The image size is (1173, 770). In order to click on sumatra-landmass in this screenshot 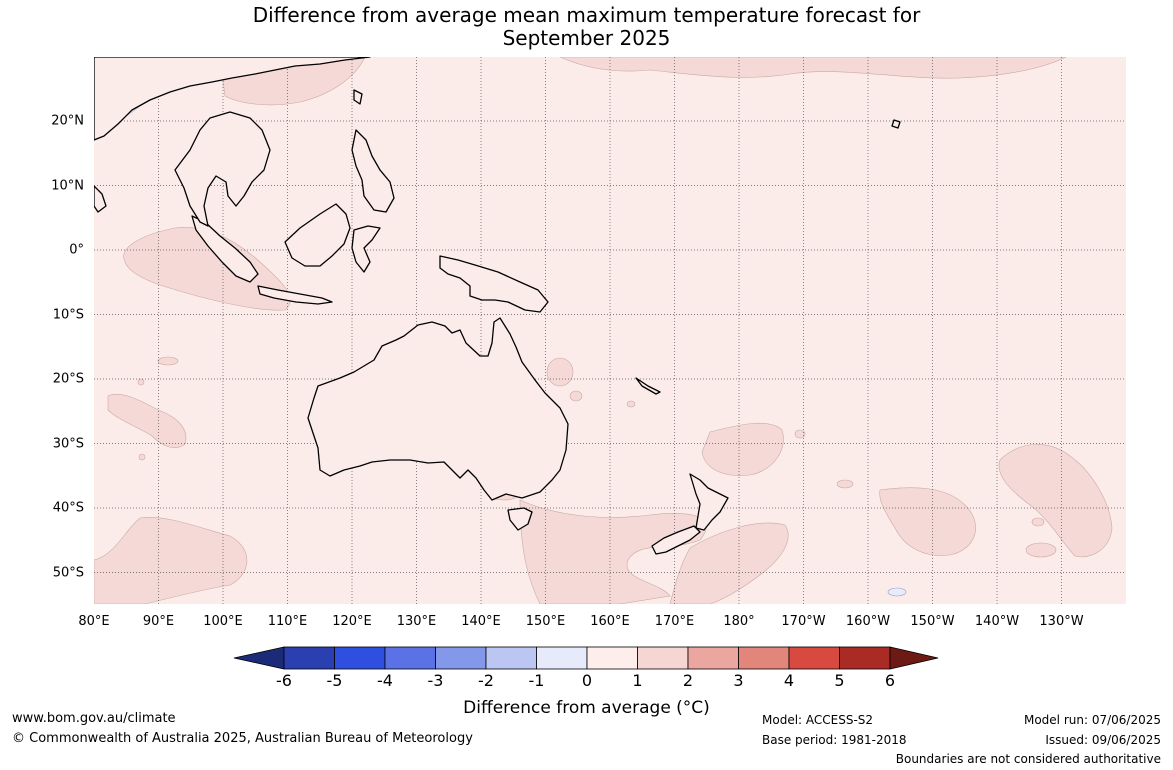, I will do `click(225, 249)`.